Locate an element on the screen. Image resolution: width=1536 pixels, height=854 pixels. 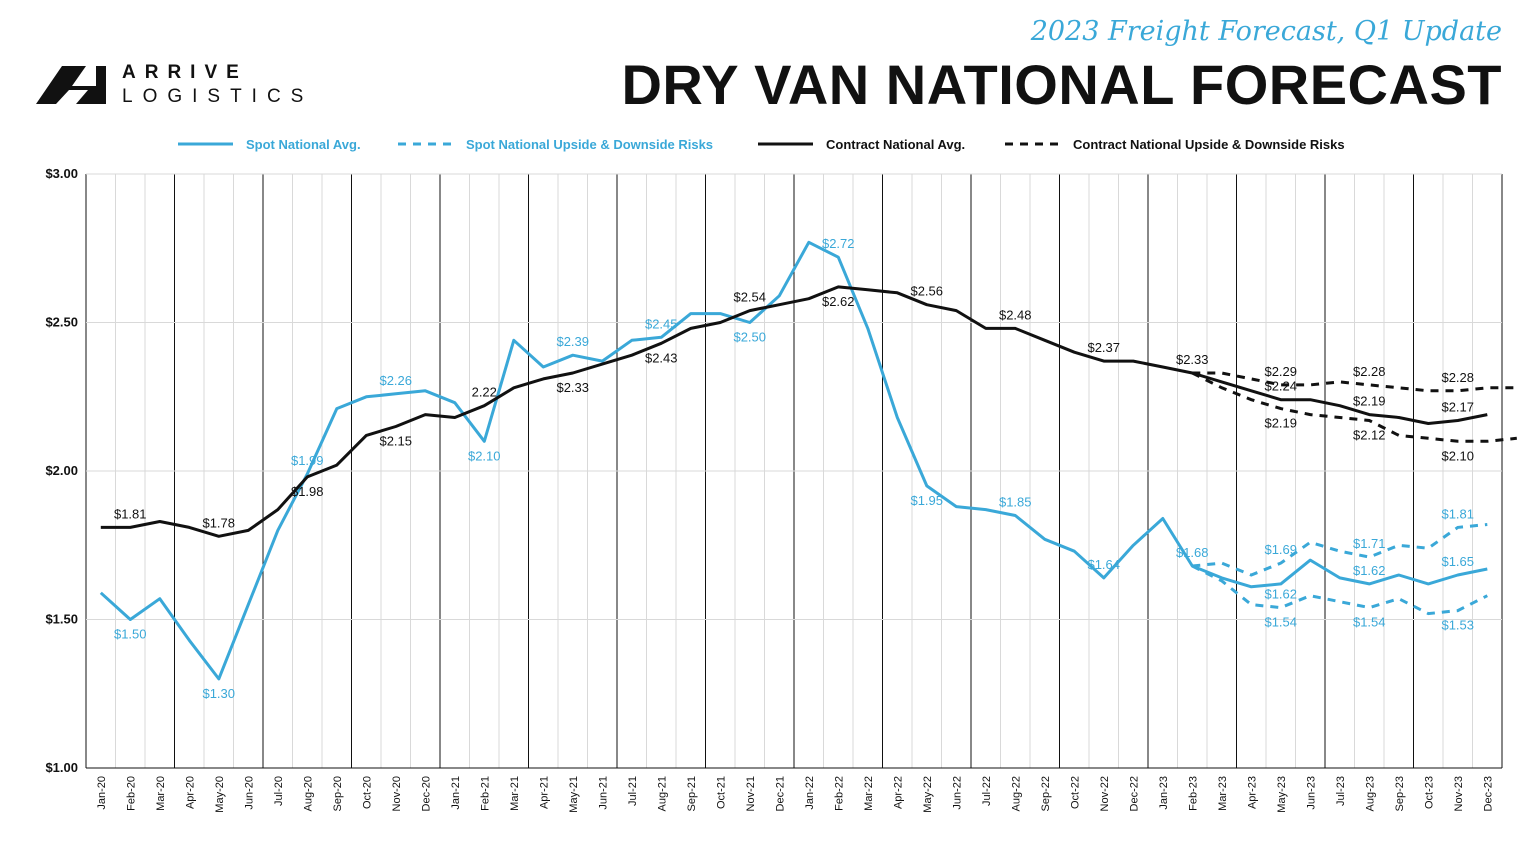
y-tick-label: $1.00 is located at coordinates (61, 767).